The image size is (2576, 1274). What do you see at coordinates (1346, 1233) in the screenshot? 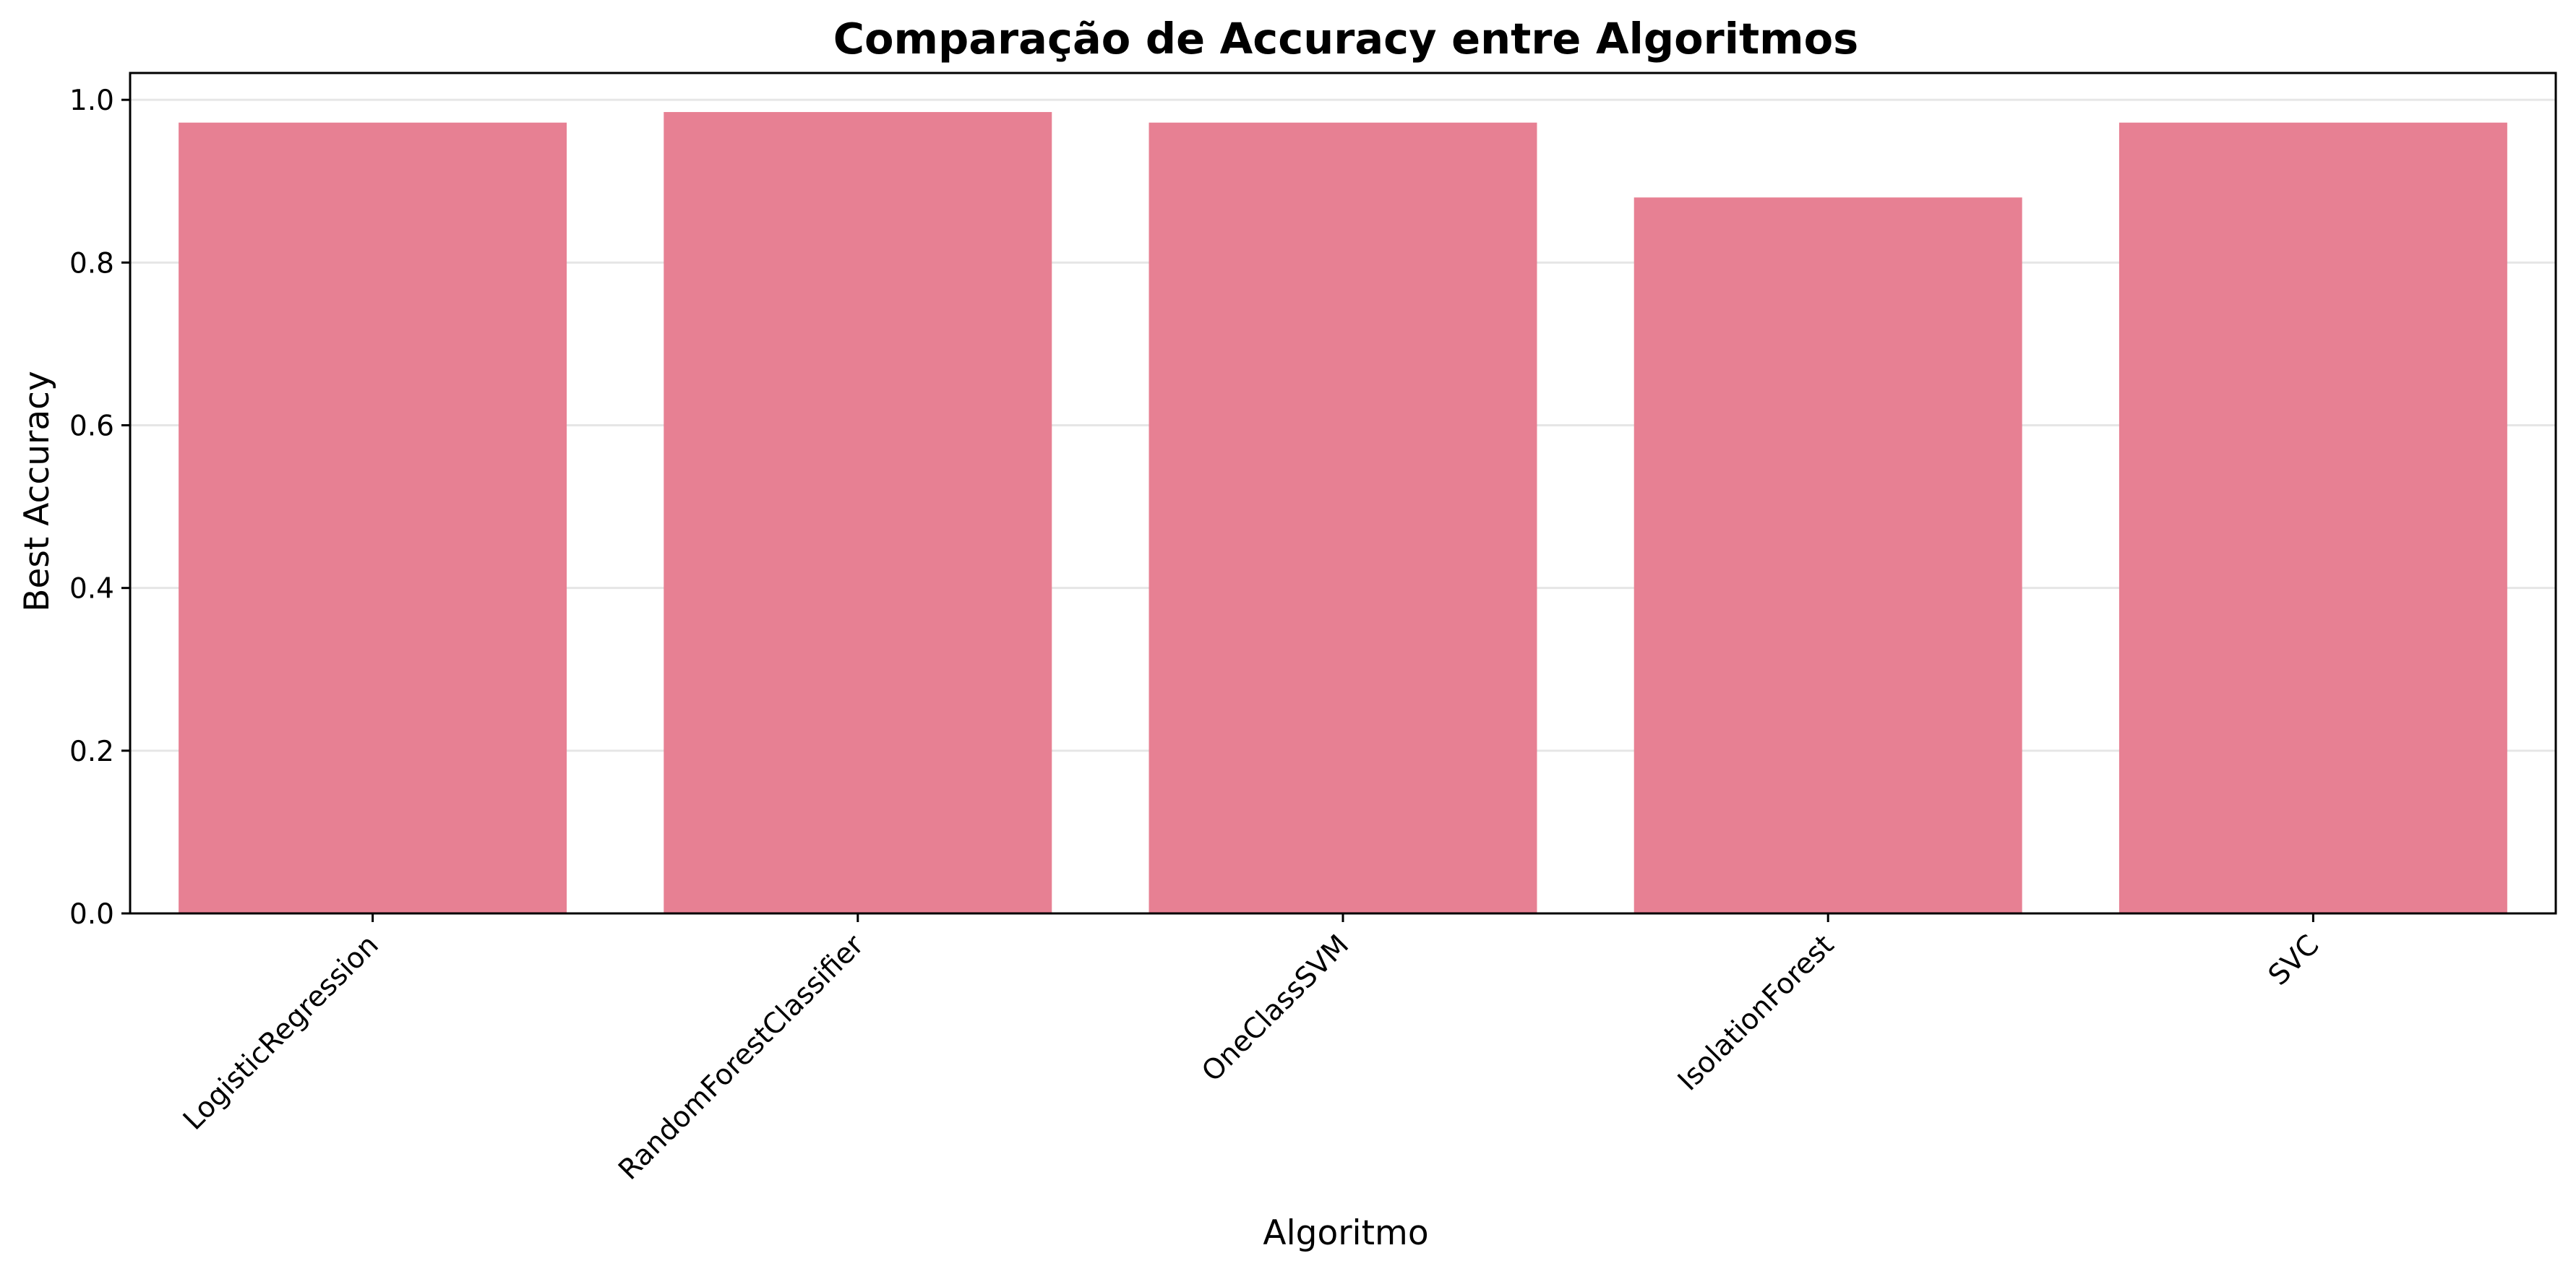
I see `x-axis-label: Algoritmo` at bounding box center [1346, 1233].